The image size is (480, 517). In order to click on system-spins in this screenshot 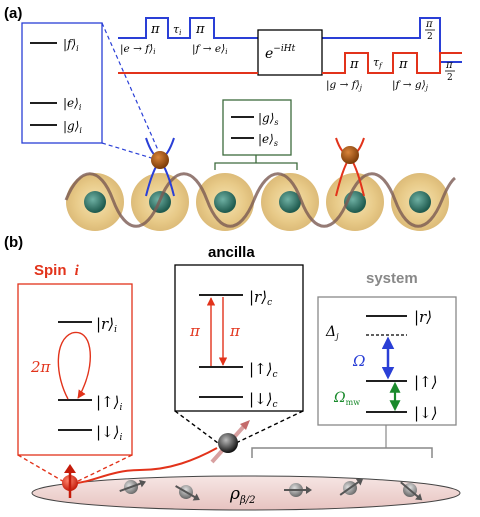, I will do `click(271, 489)`.